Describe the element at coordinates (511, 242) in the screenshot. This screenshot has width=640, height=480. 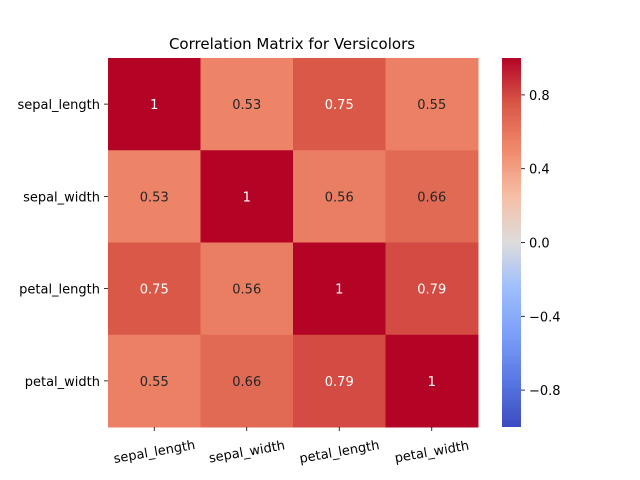
I see `colorbar-gradient` at that location.